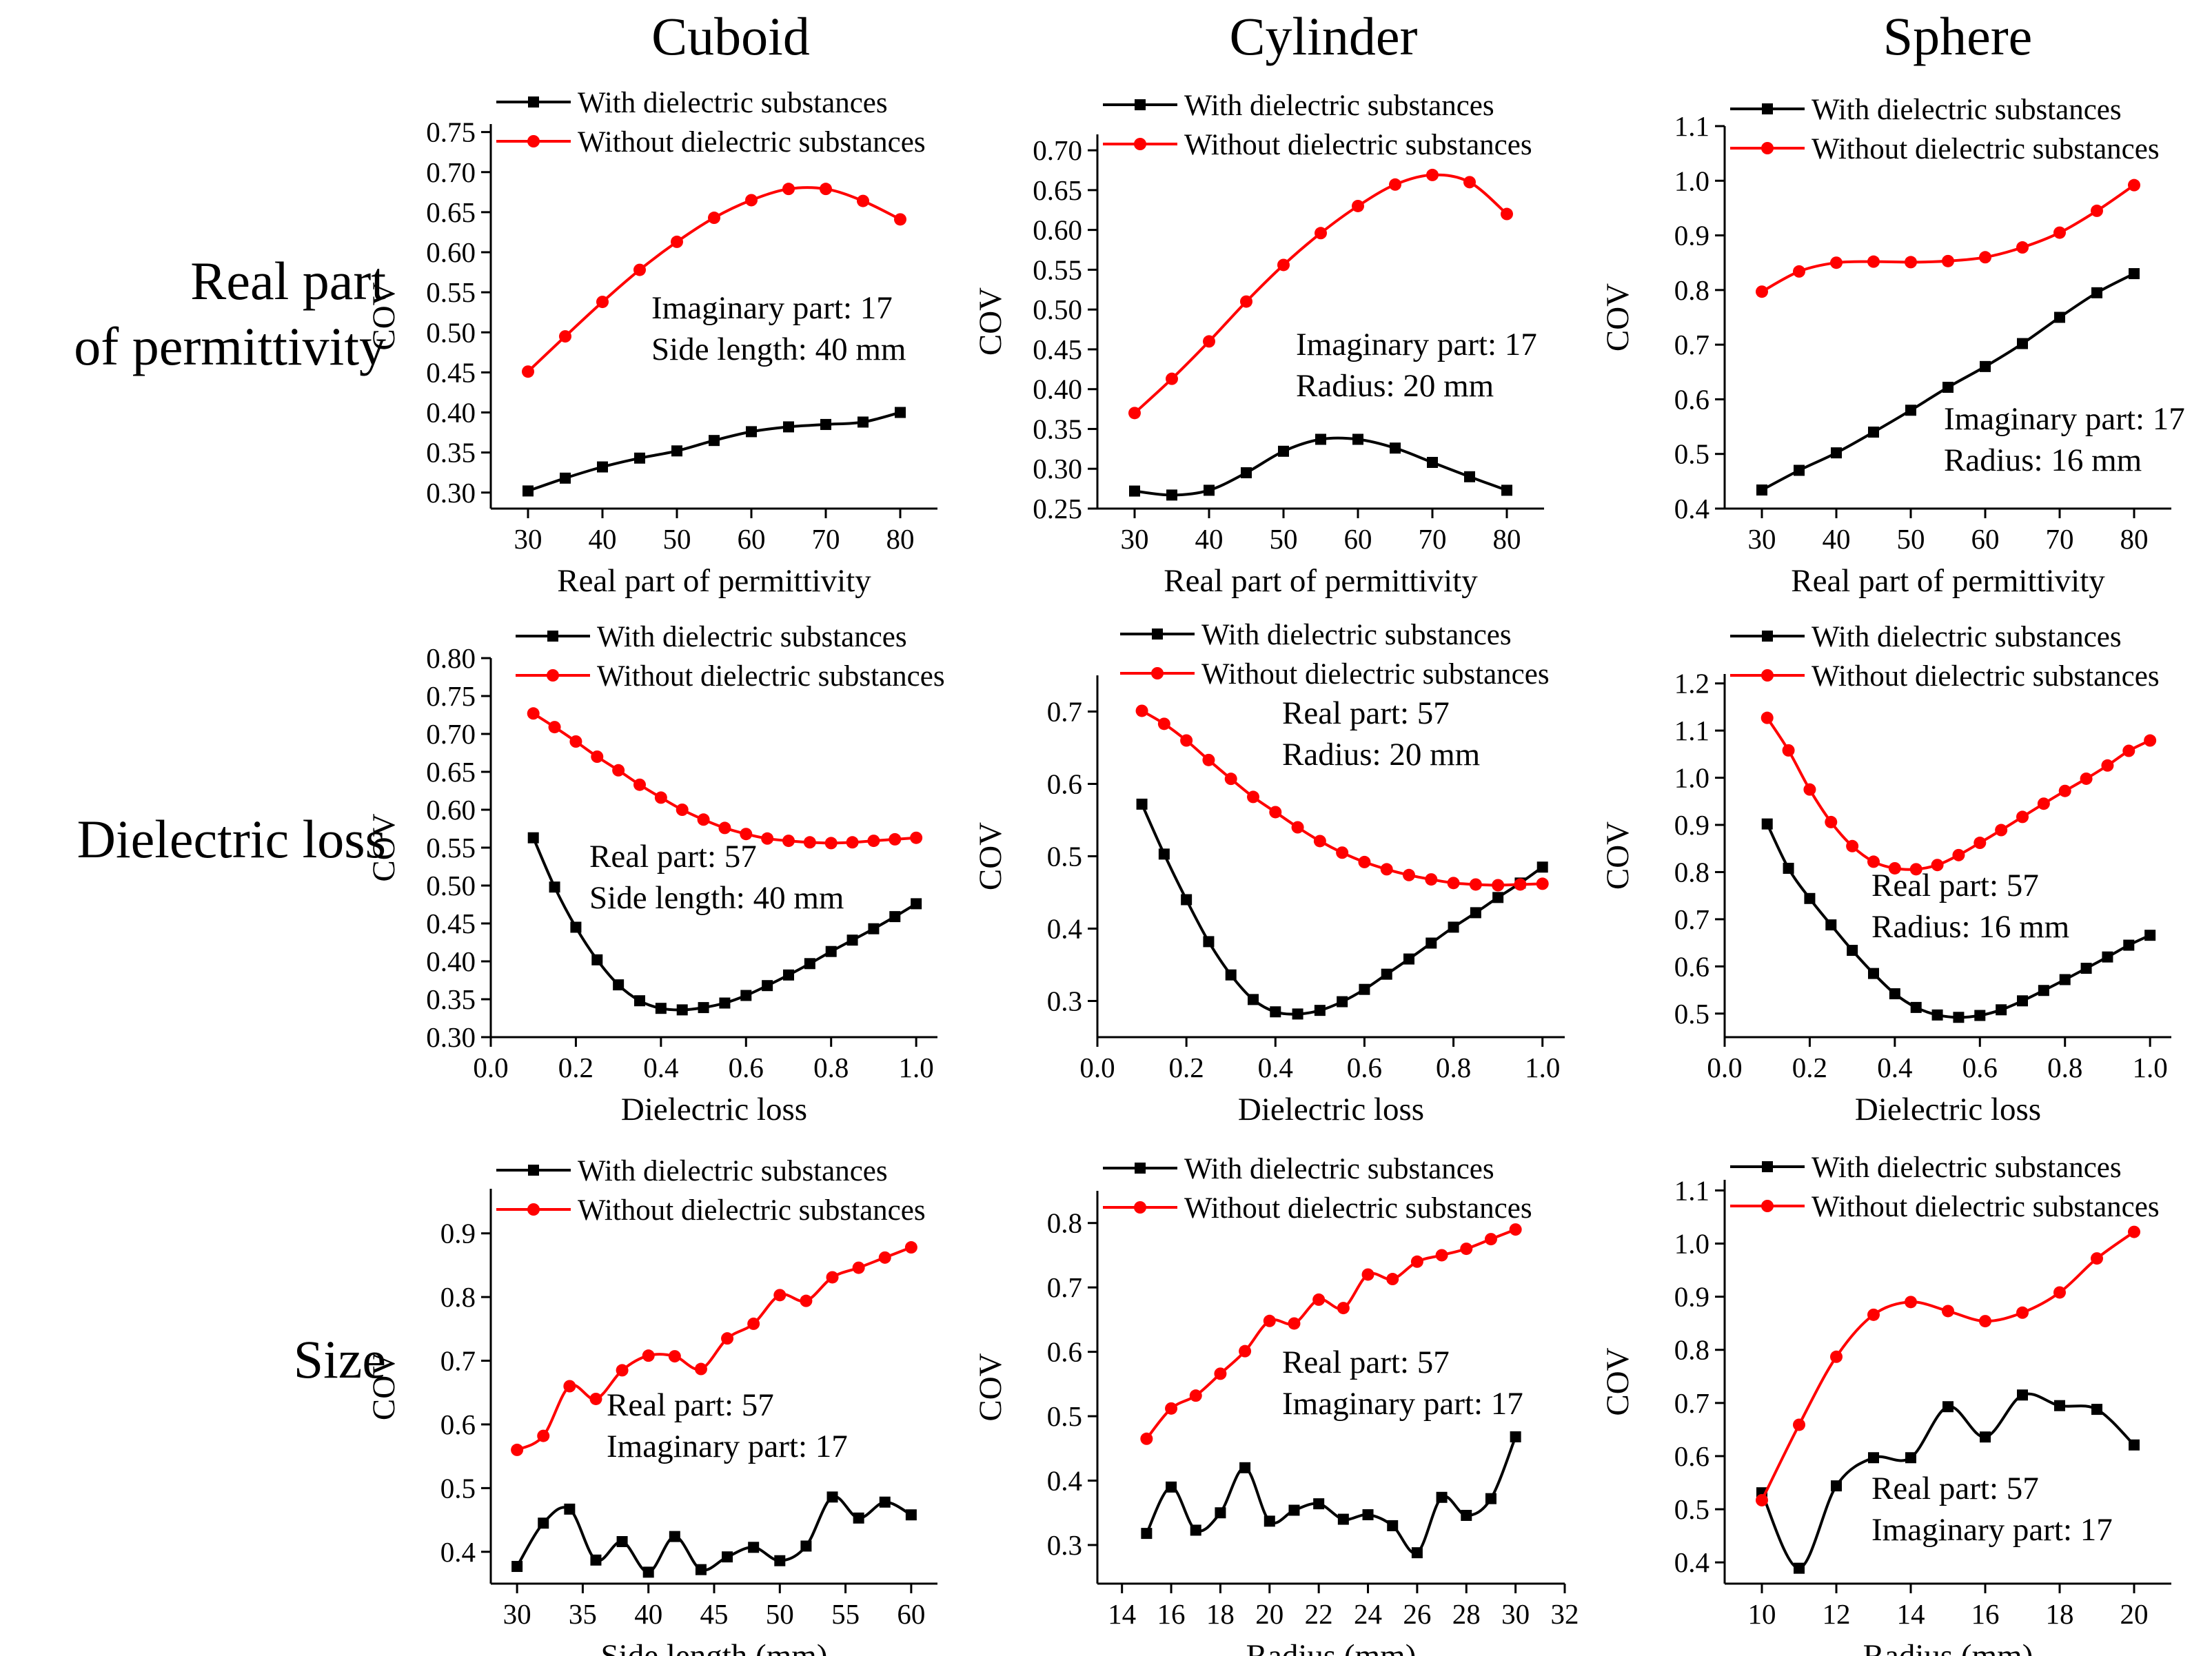 This screenshot has width=2212, height=1656. I want to click on y-tick-label: 0.5, so click(1064, 1416).